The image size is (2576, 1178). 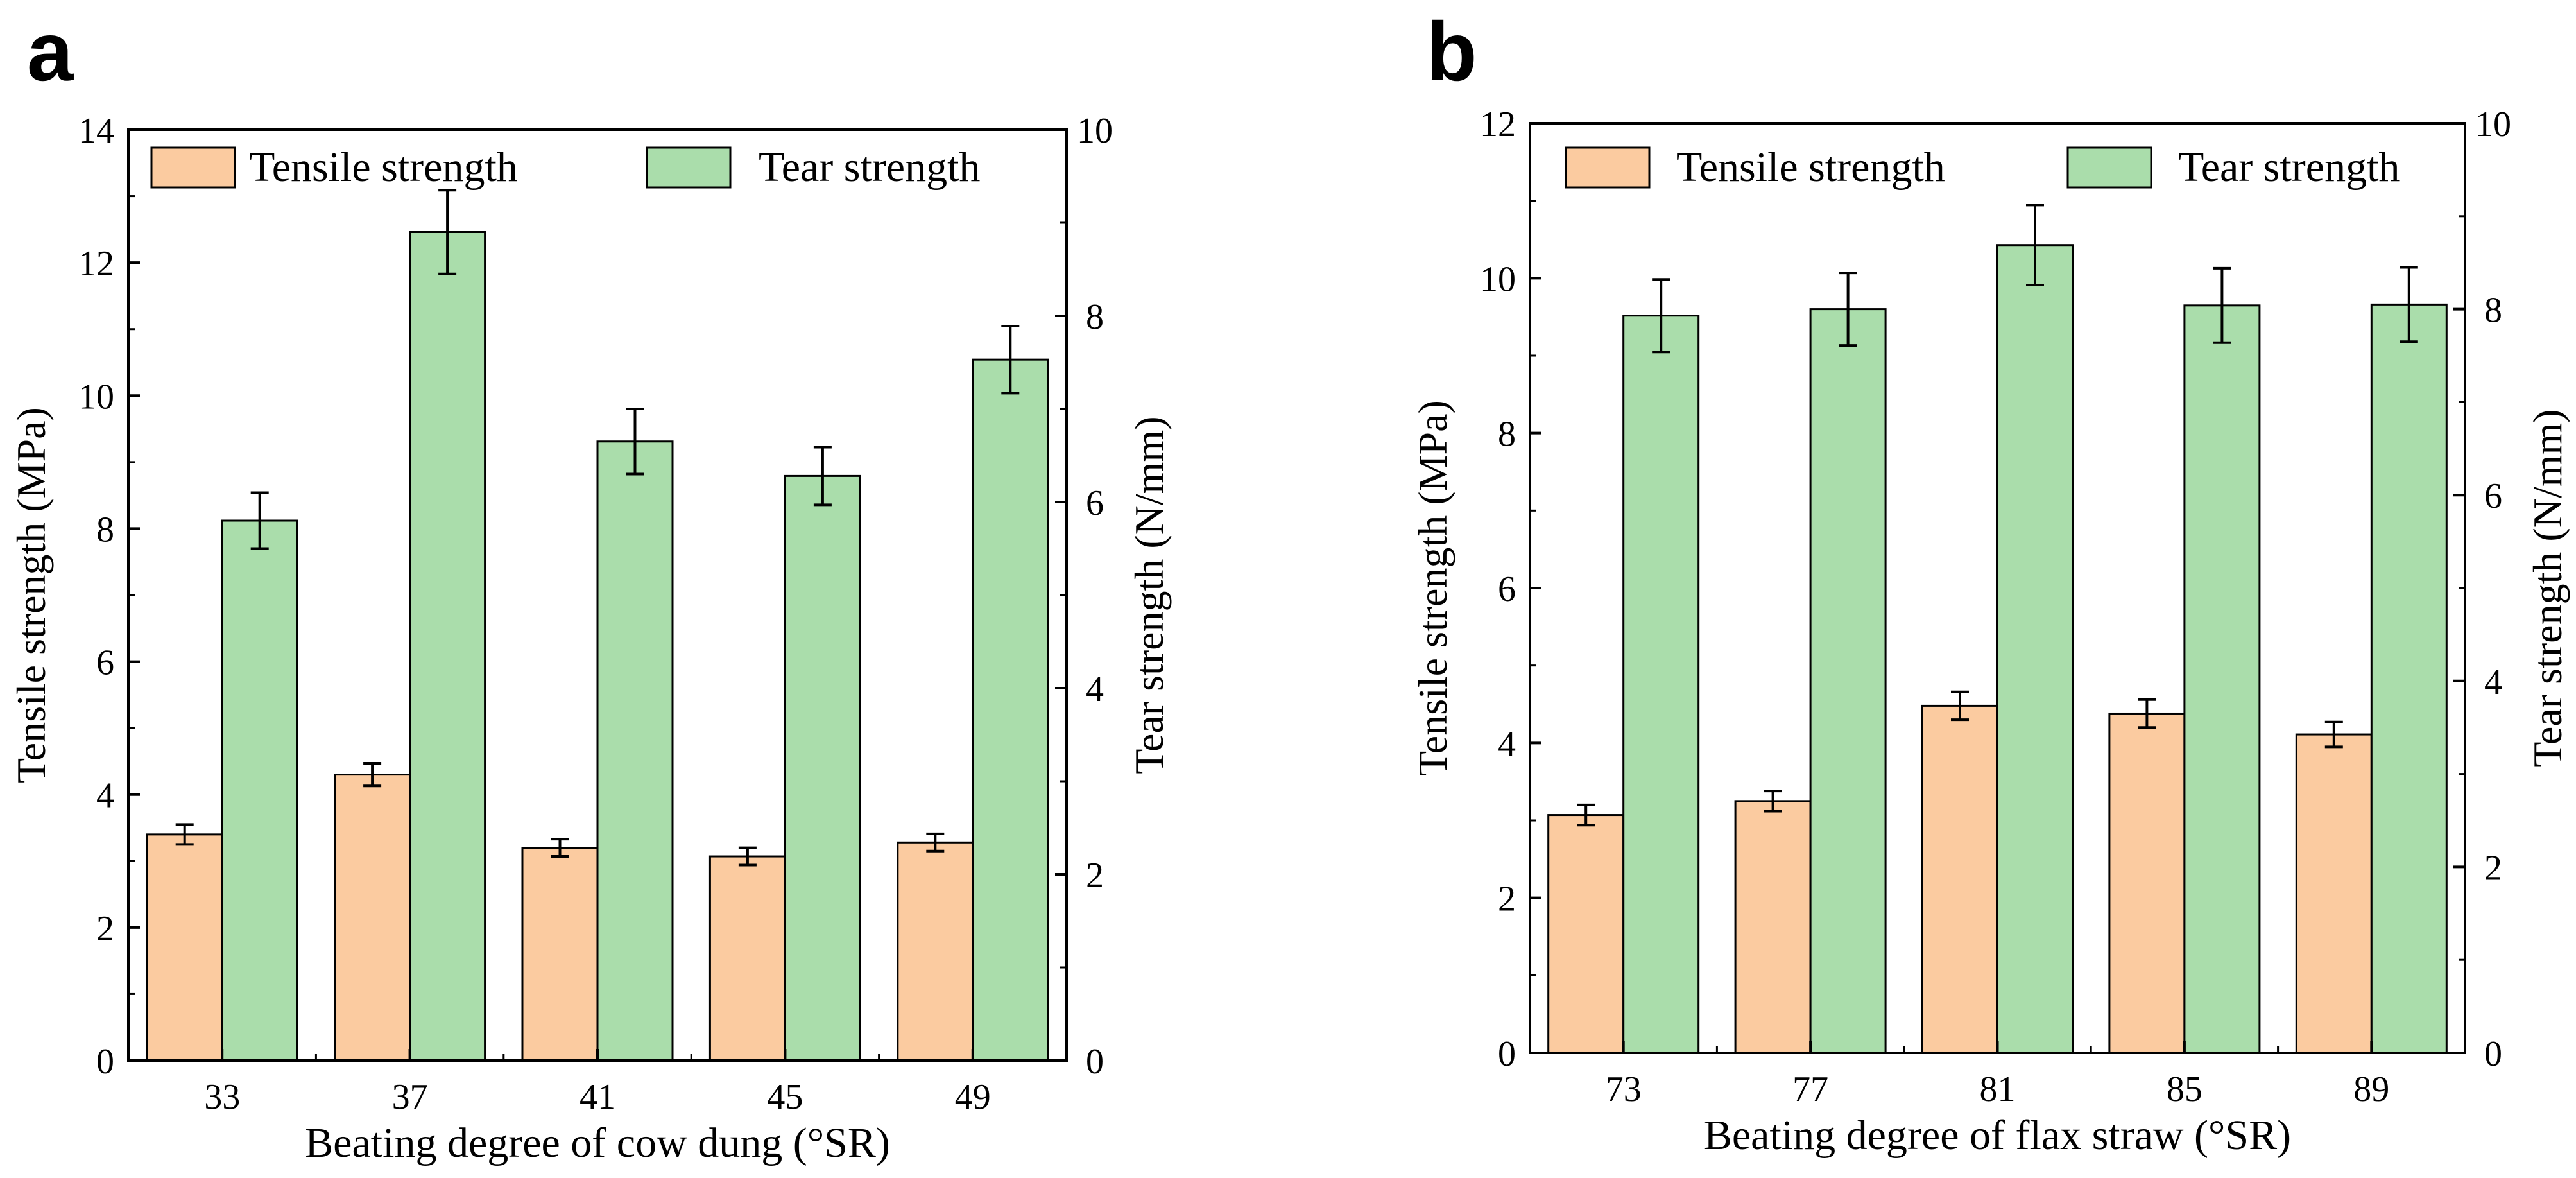 What do you see at coordinates (973, 1097) in the screenshot?
I see `x-tick-label: 49` at bounding box center [973, 1097].